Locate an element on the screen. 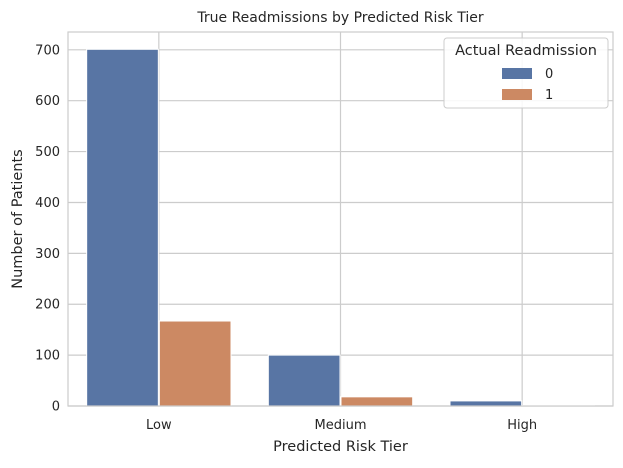 This screenshot has height=468, width=623. x-axis-label: Predicted Risk Tier is located at coordinates (340, 447).